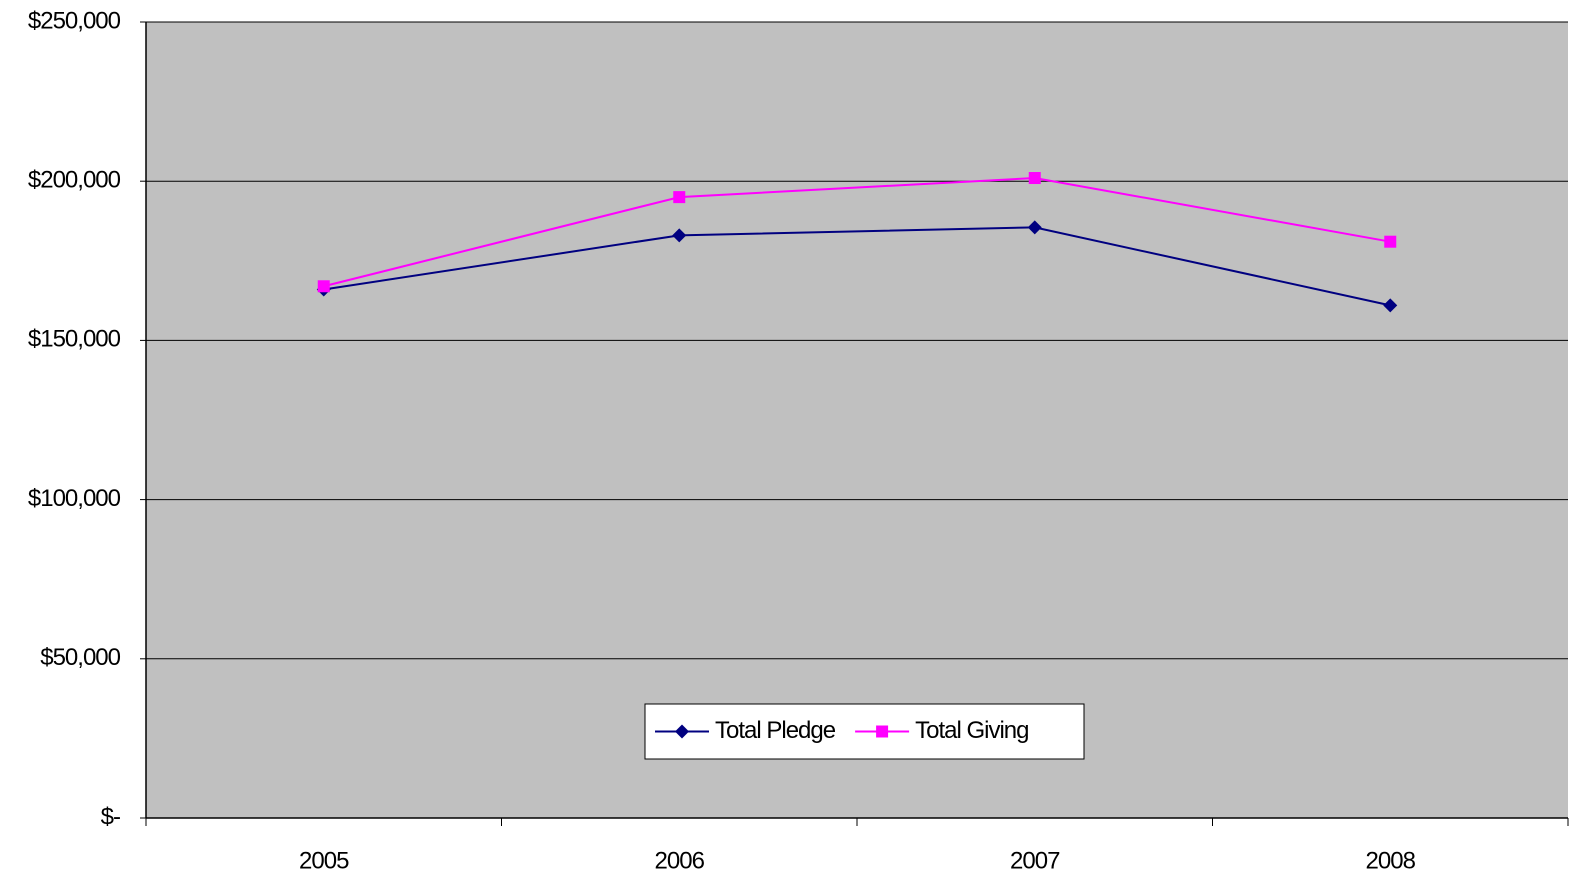  Describe the element at coordinates (74, 20) in the screenshot. I see `y-tick-label: $250,000` at that location.